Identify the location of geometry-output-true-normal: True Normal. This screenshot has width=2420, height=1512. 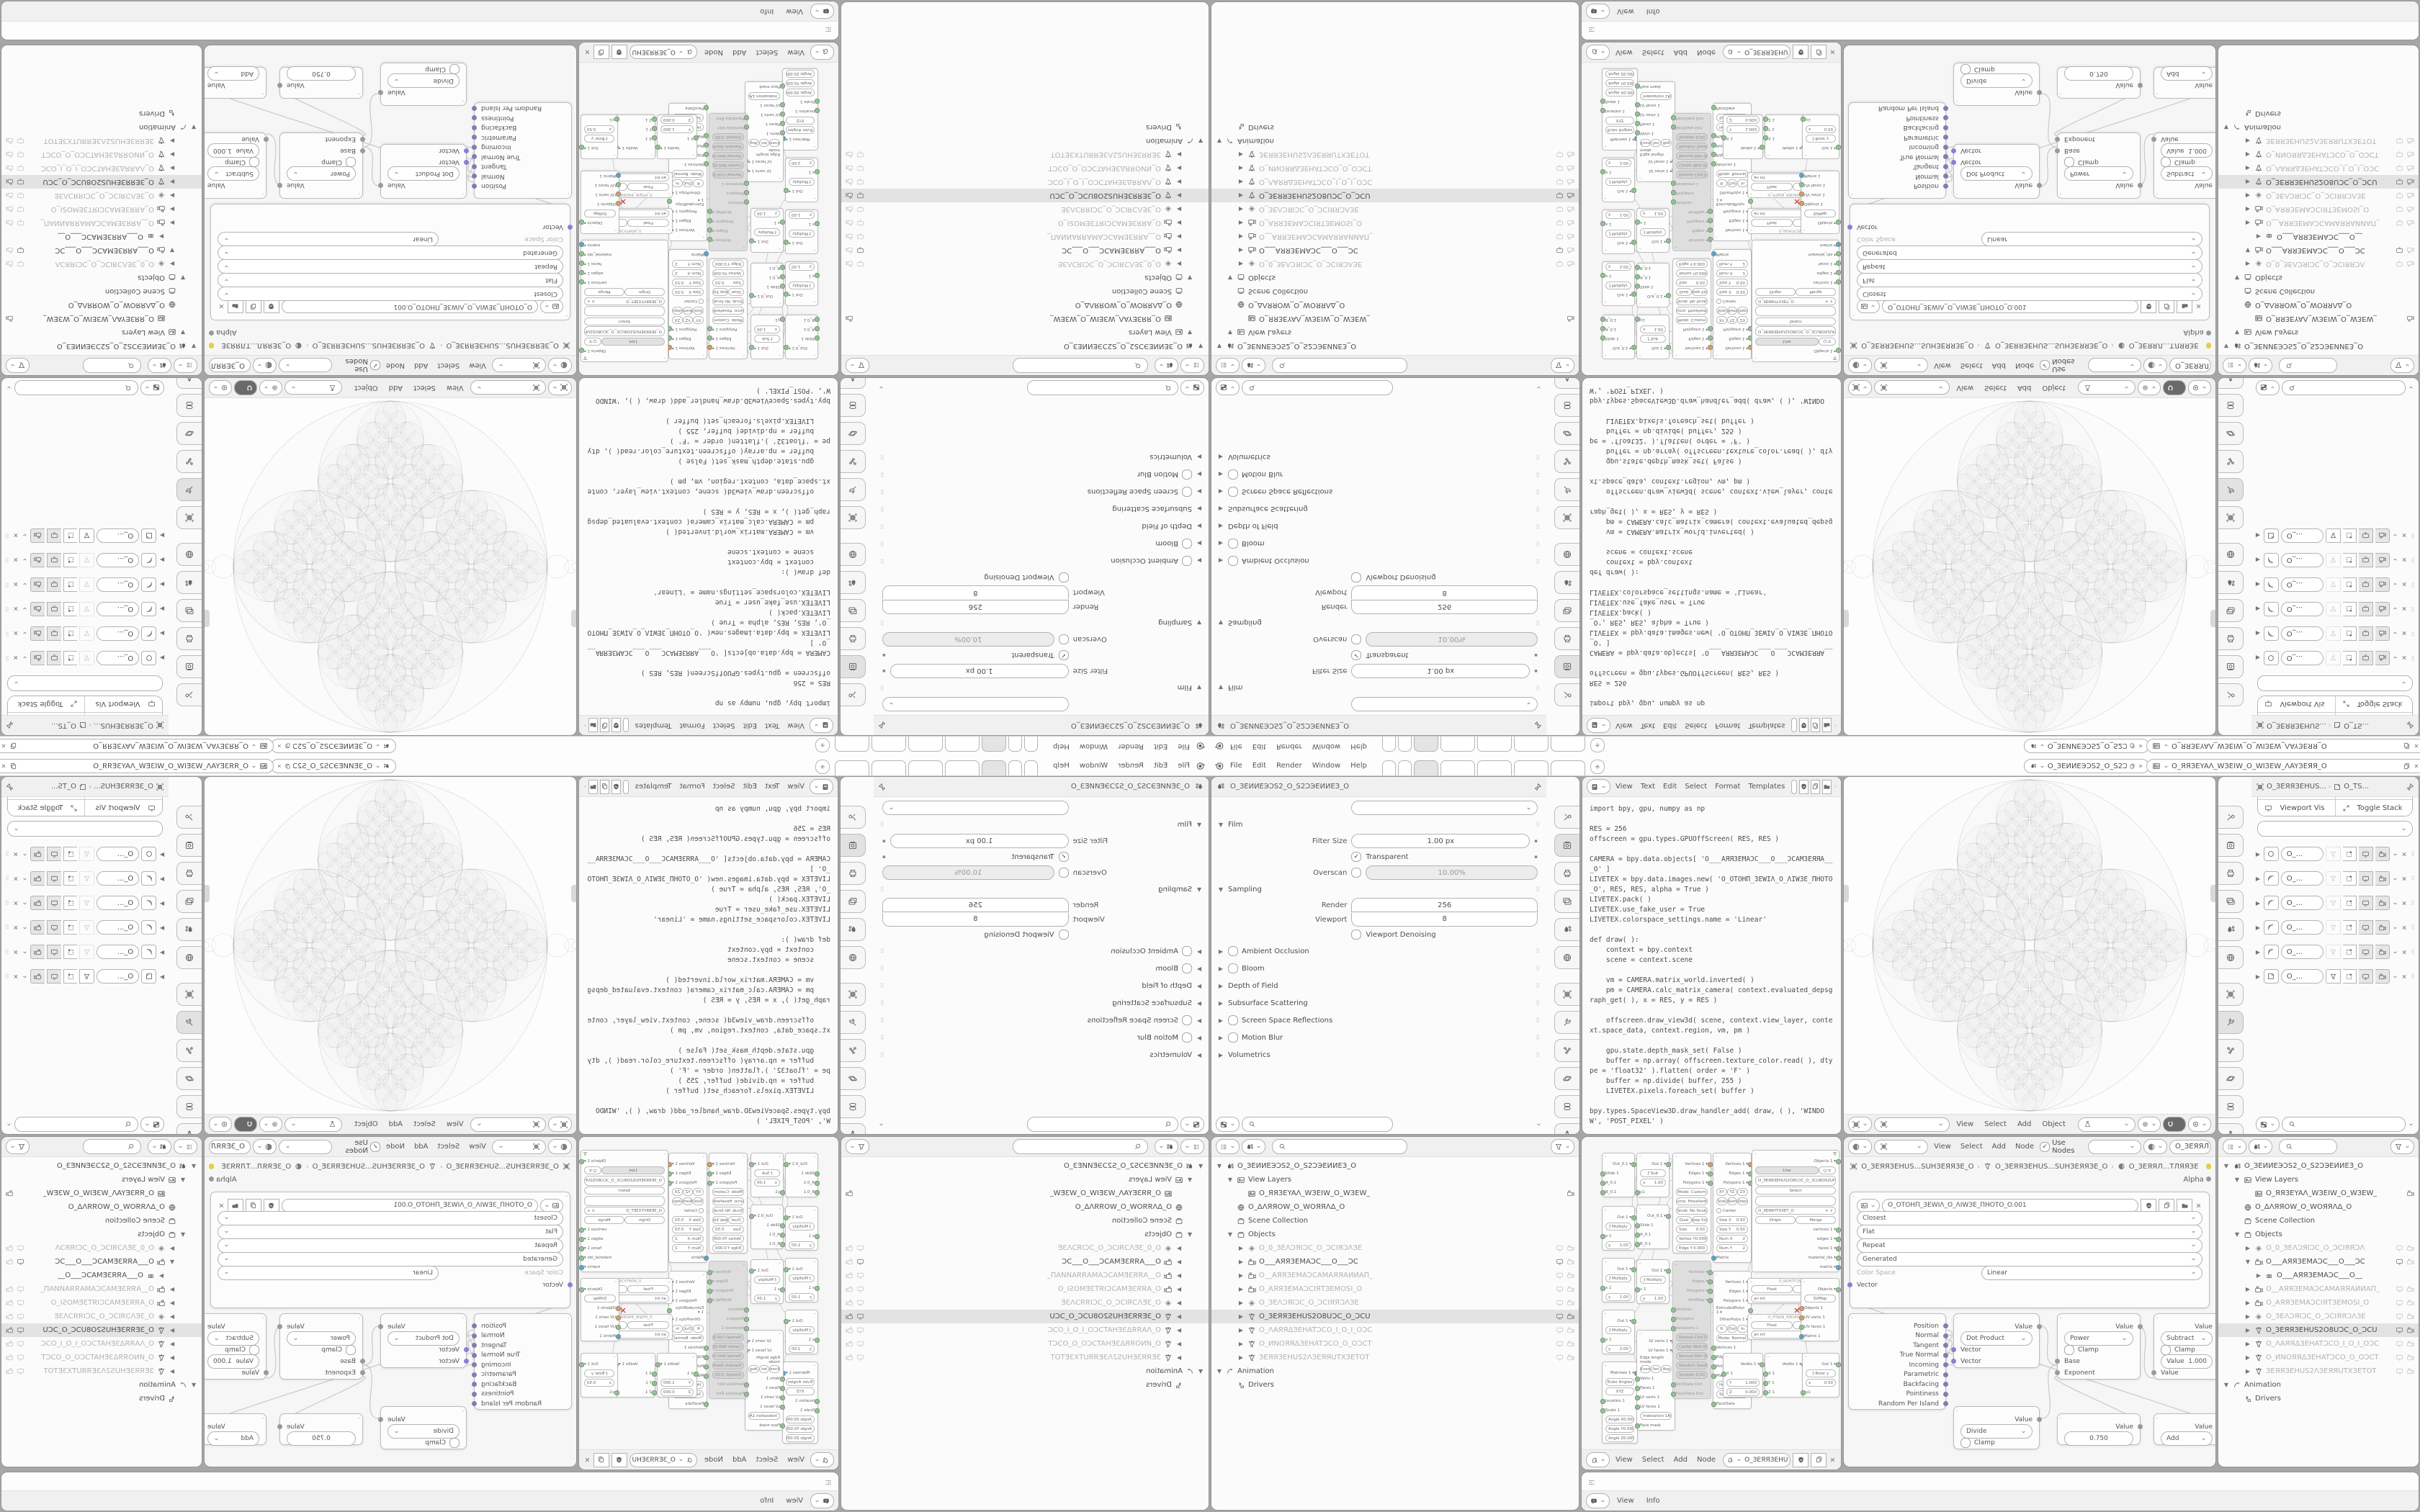
(521, 1356).